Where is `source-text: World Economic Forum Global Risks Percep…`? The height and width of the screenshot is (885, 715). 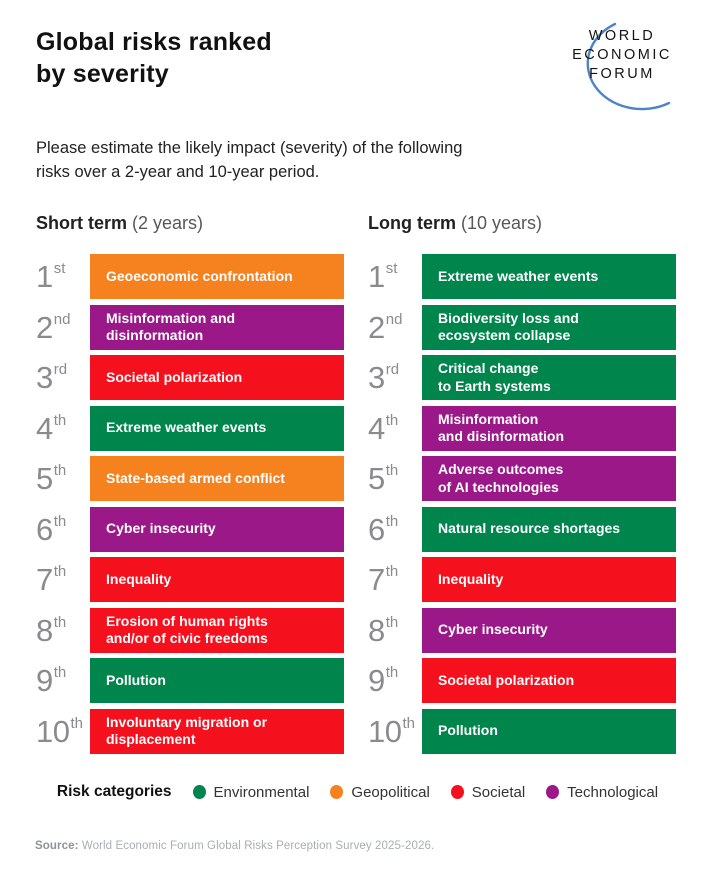 source-text: World Economic Forum Global Risks Percep… is located at coordinates (256, 846).